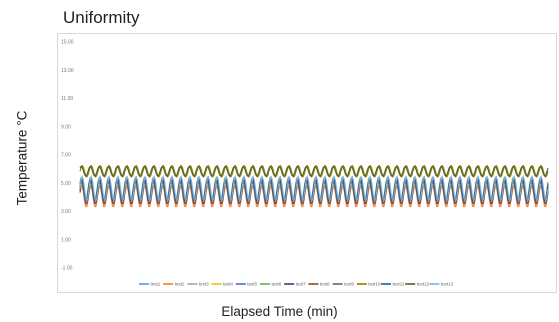 The image size is (559, 322). What do you see at coordinates (277, 284) in the screenshot?
I see `legend-label-test6: test6` at bounding box center [277, 284].